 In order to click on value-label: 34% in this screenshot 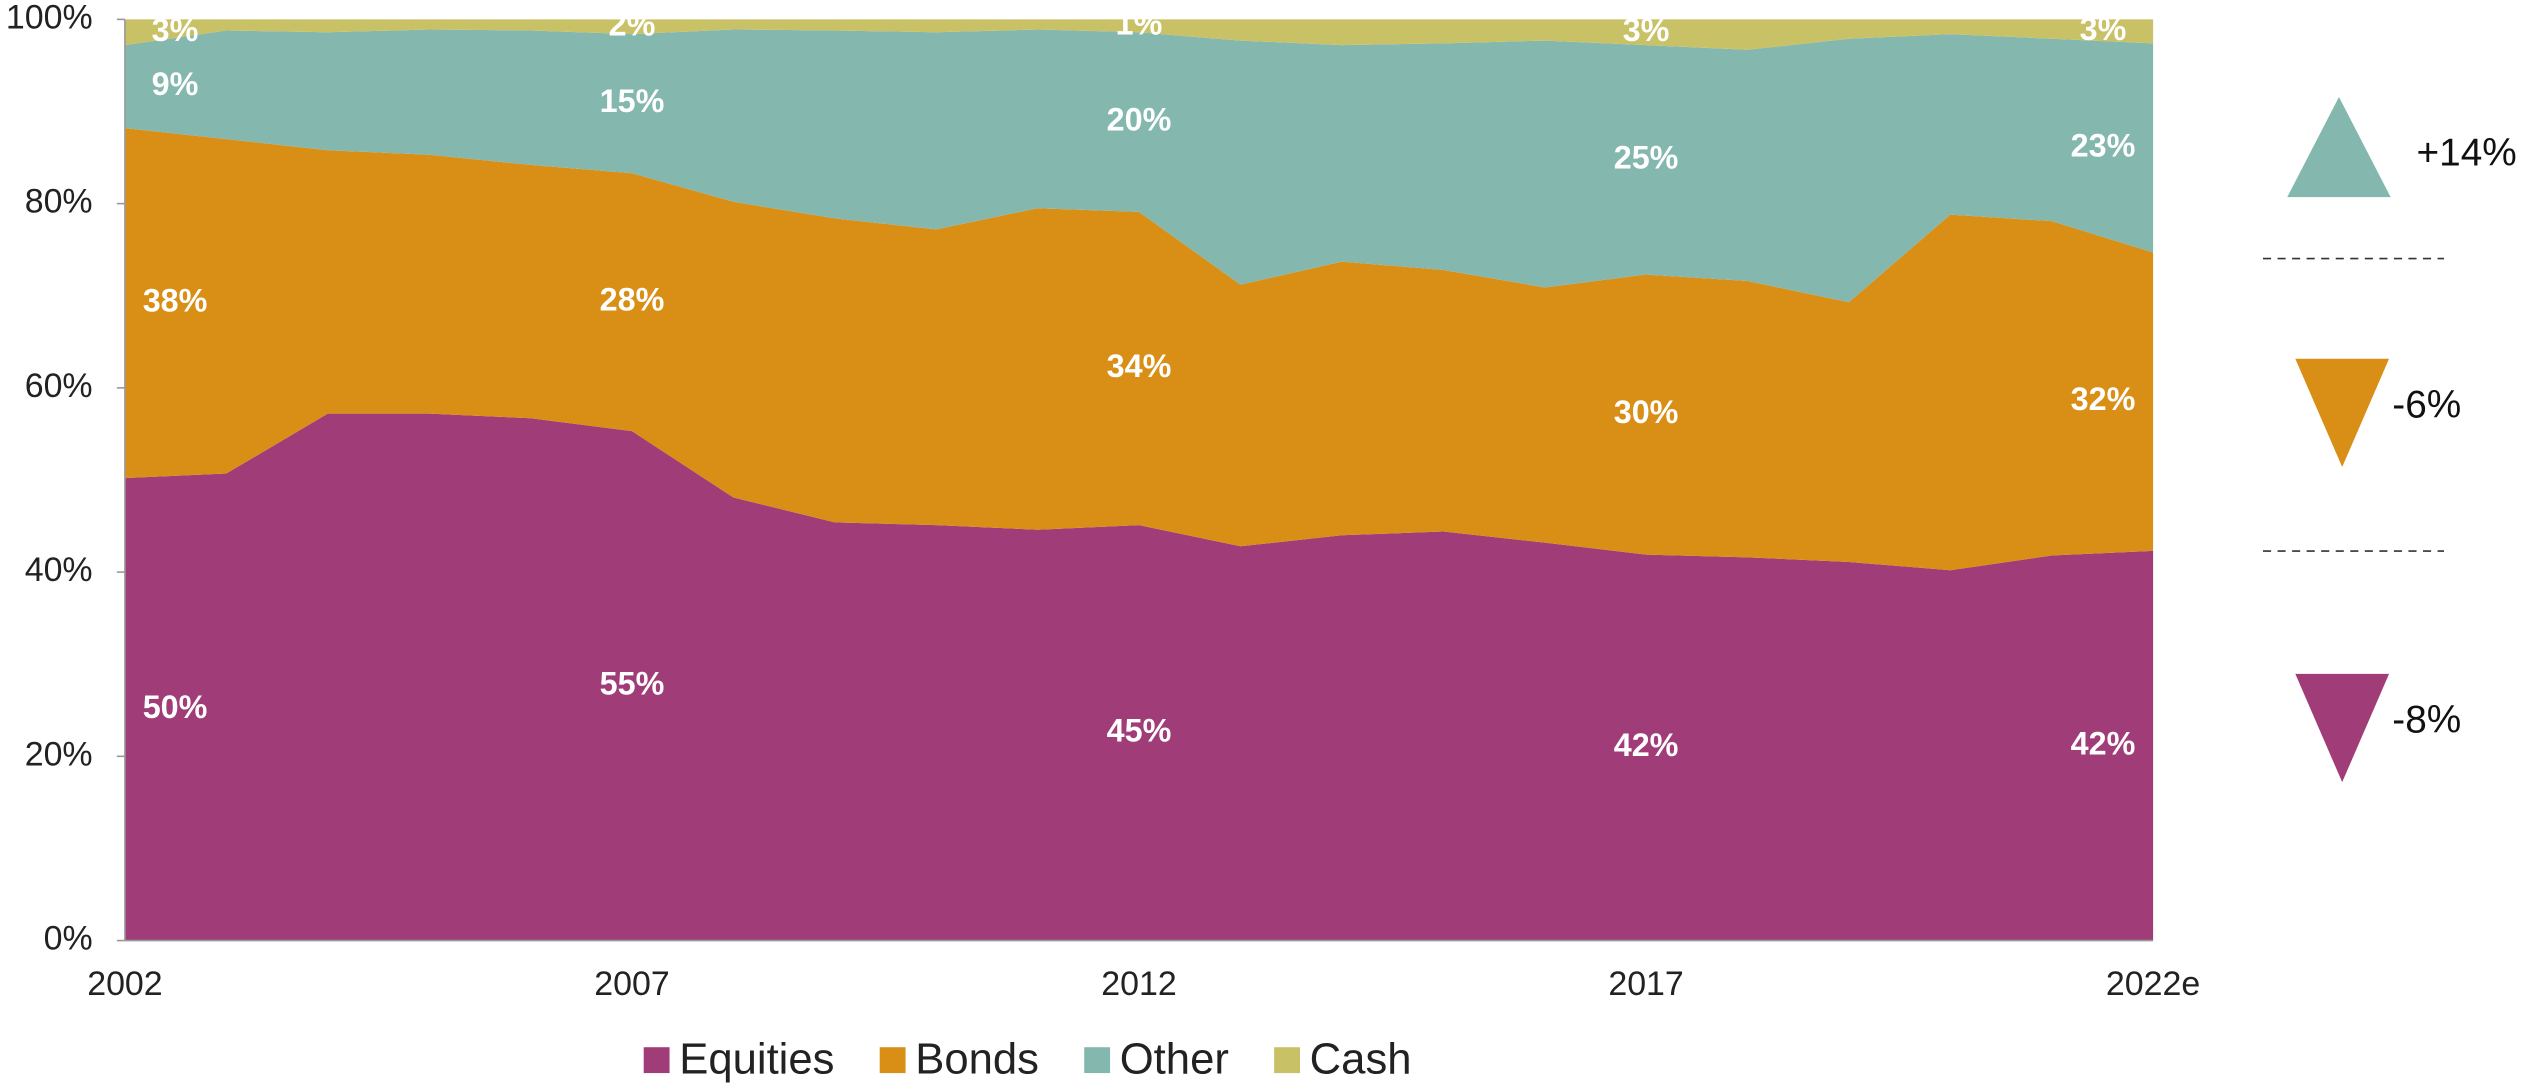, I will do `click(1139, 366)`.